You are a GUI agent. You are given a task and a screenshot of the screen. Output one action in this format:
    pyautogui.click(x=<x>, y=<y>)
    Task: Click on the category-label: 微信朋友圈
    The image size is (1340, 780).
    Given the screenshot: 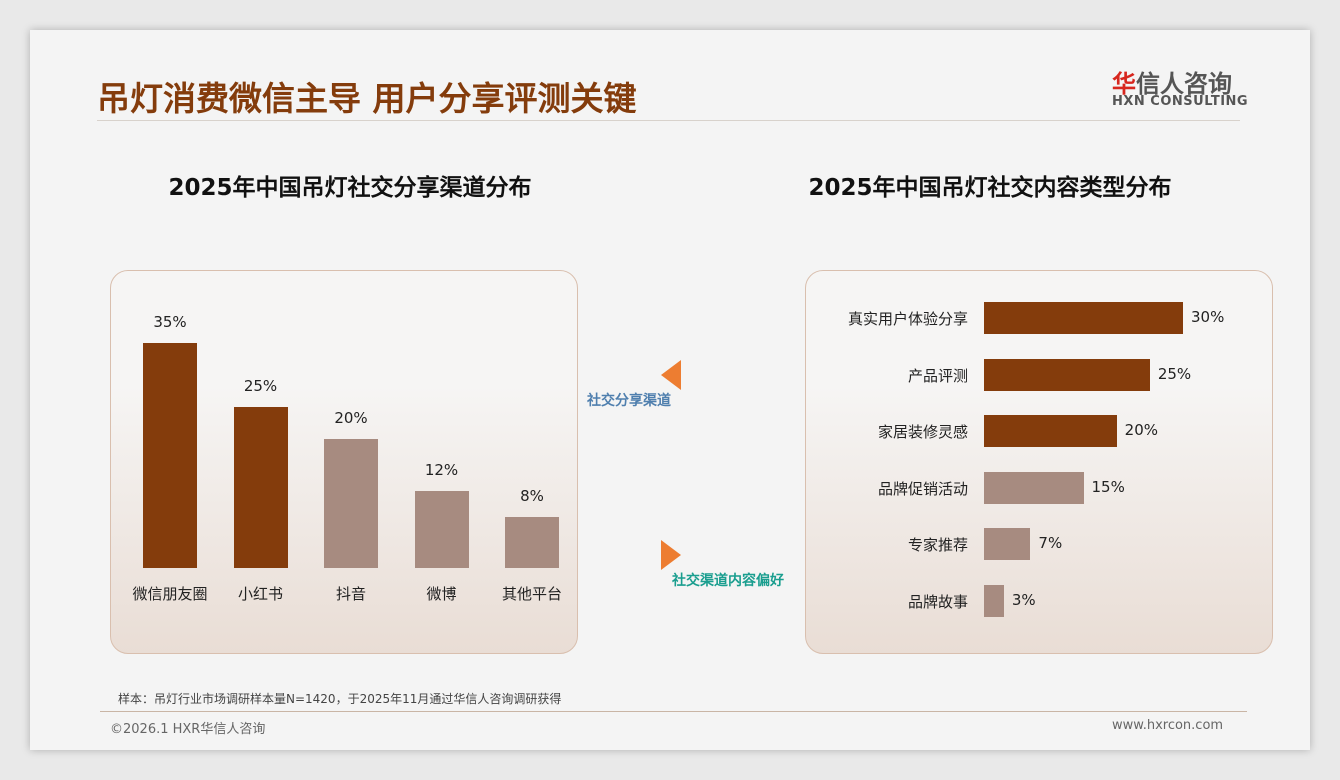 What is the action you would take?
    pyautogui.click(x=170, y=594)
    